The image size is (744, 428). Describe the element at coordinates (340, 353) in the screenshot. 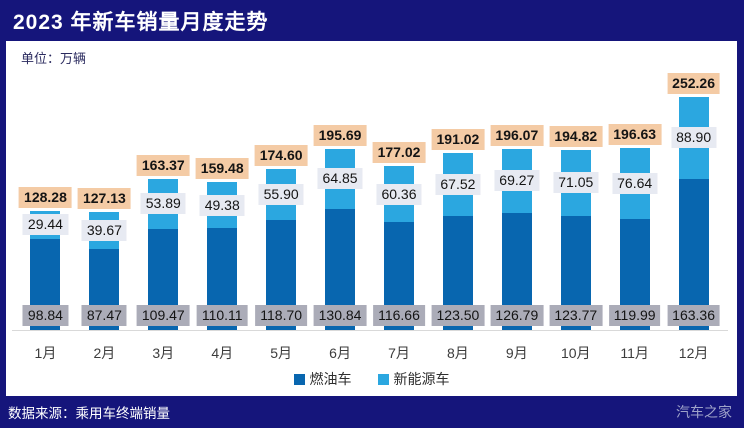

I see `x-axis-label: 6月` at that location.